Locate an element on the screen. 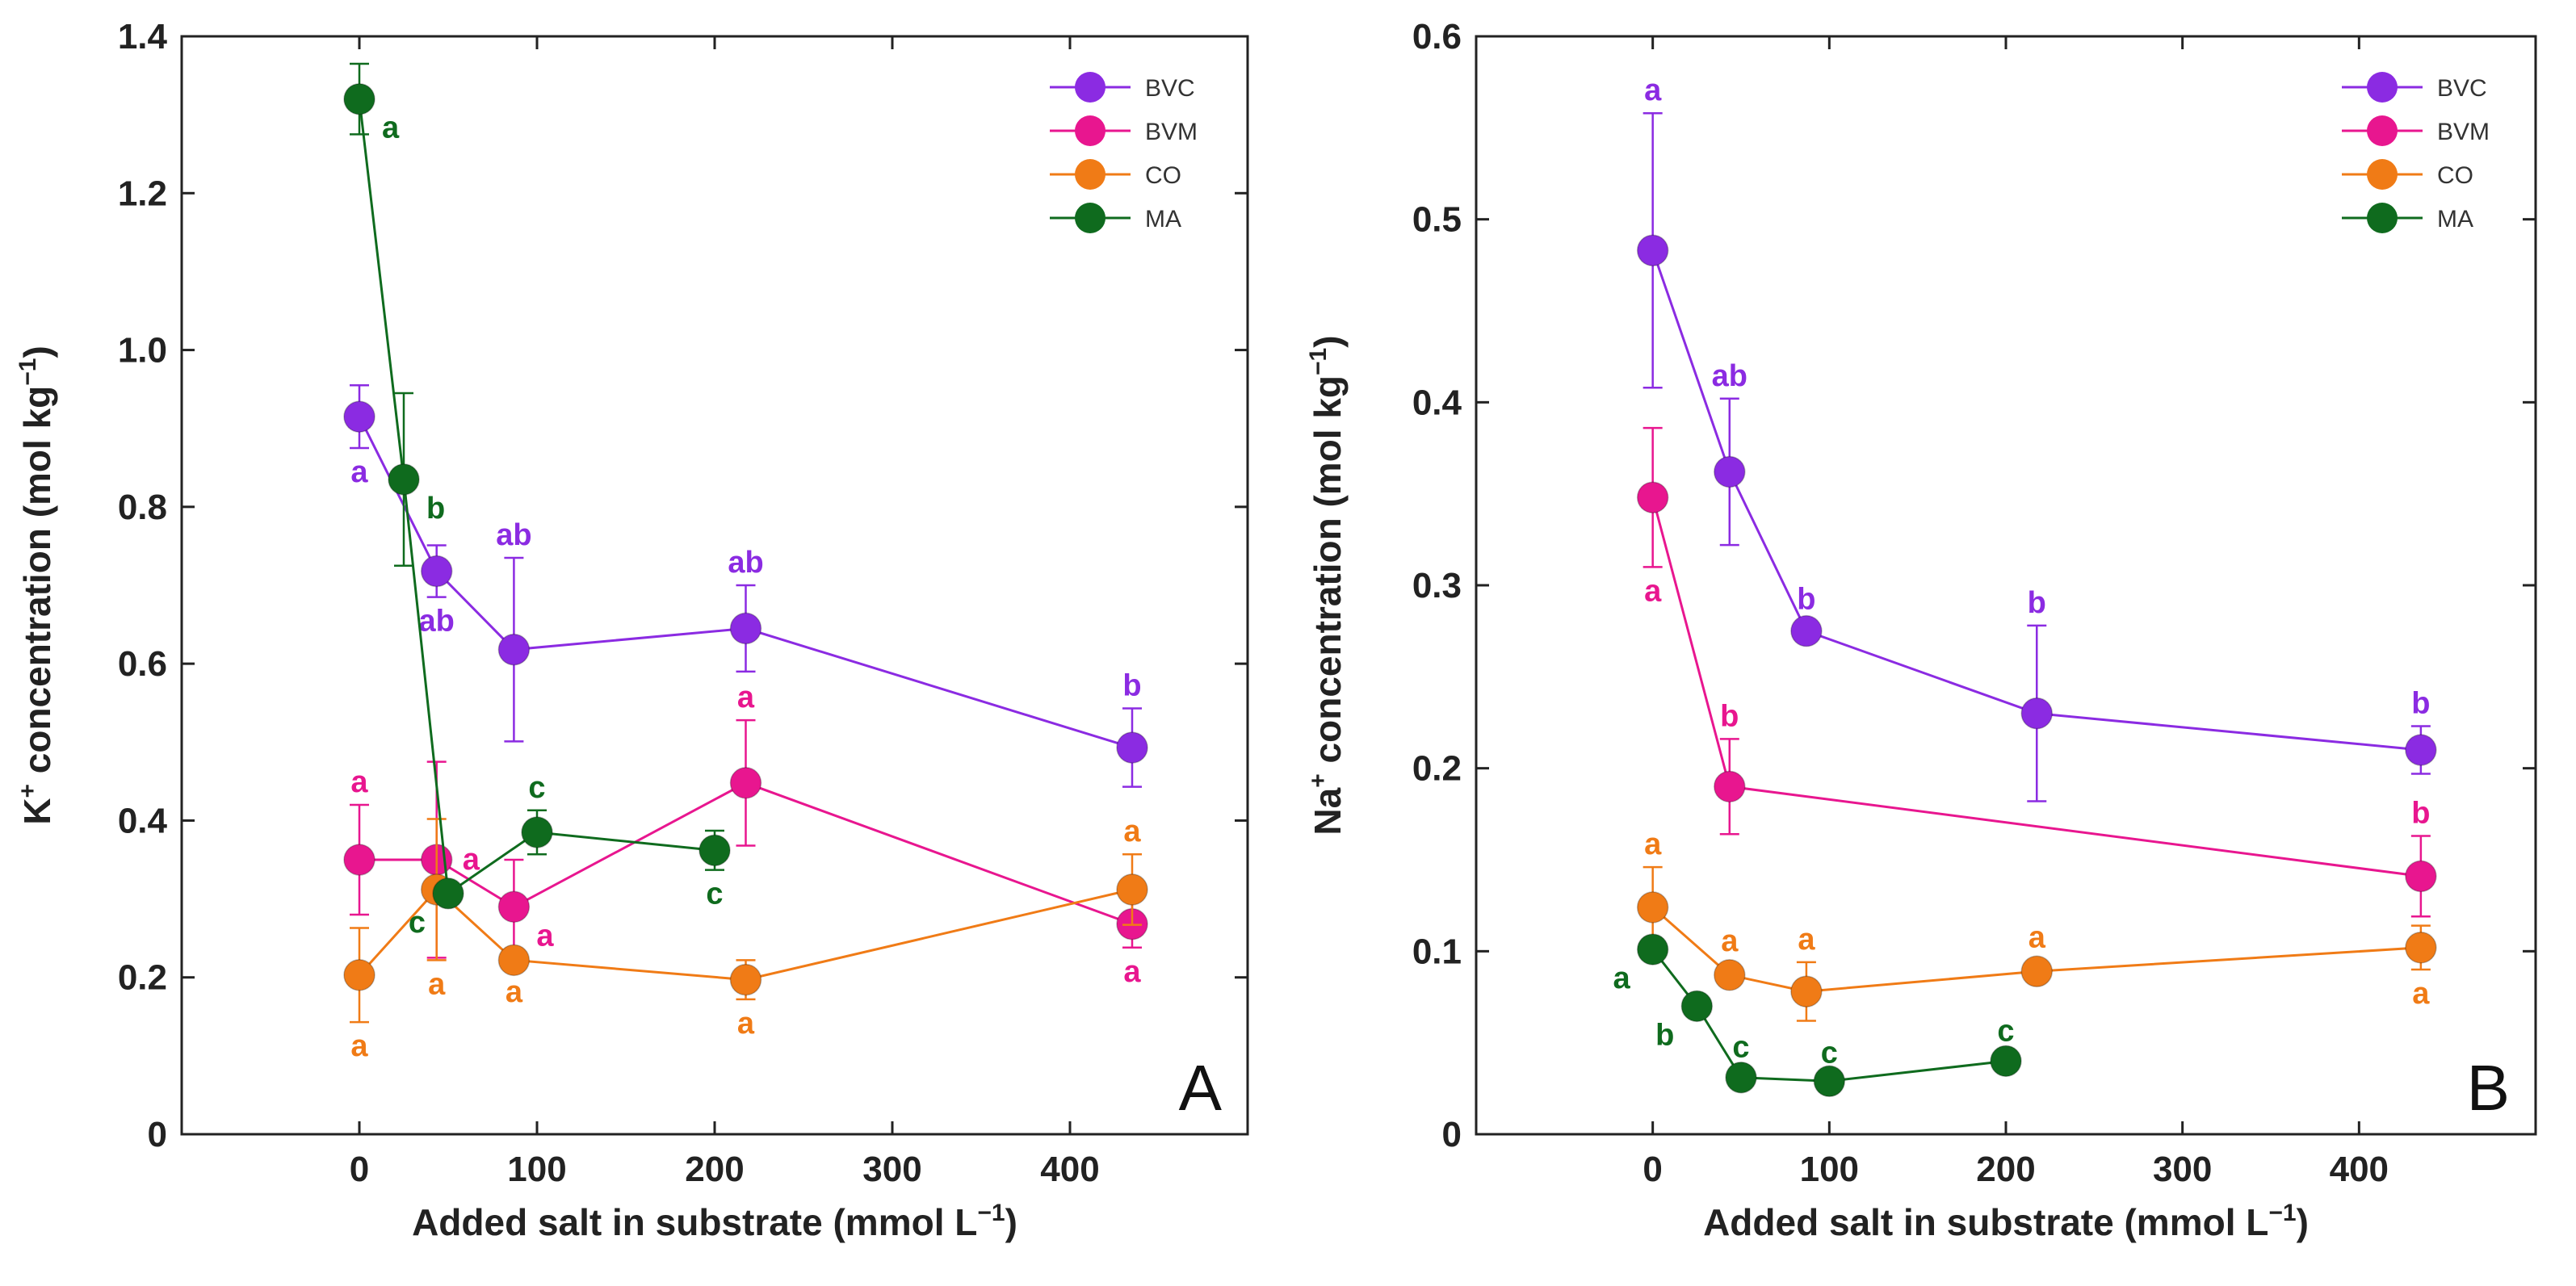 This screenshot has height=1286, width=2576. panel-a-legend-label: MA is located at coordinates (1163, 219).